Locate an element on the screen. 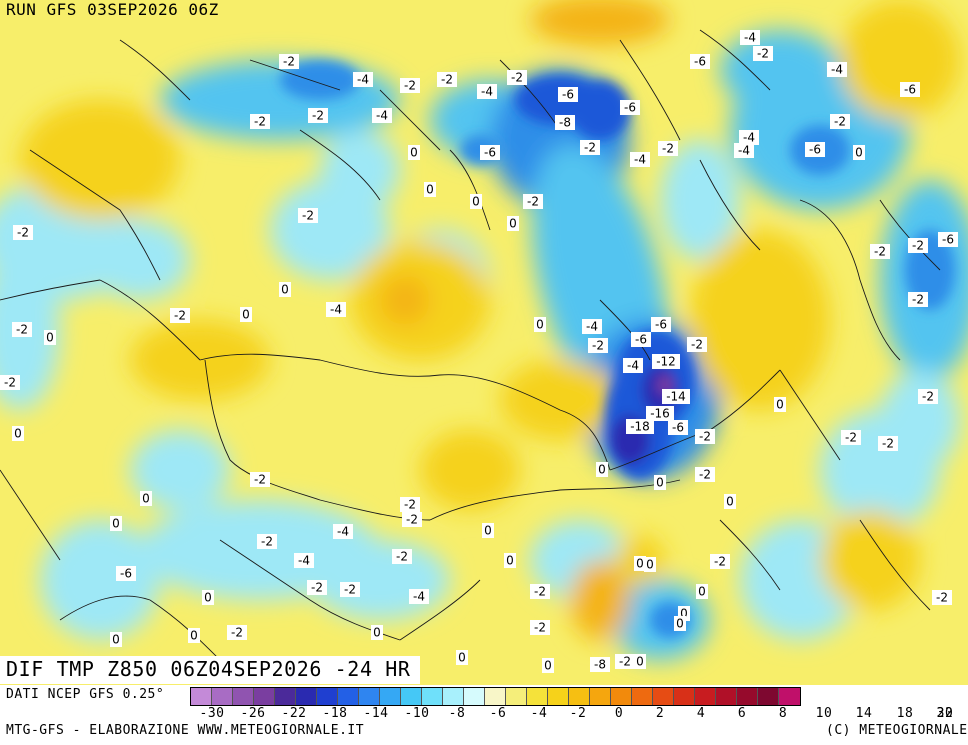 The height and width of the screenshot is (745, 968). legend-tick: -10 is located at coordinates (417, 713).